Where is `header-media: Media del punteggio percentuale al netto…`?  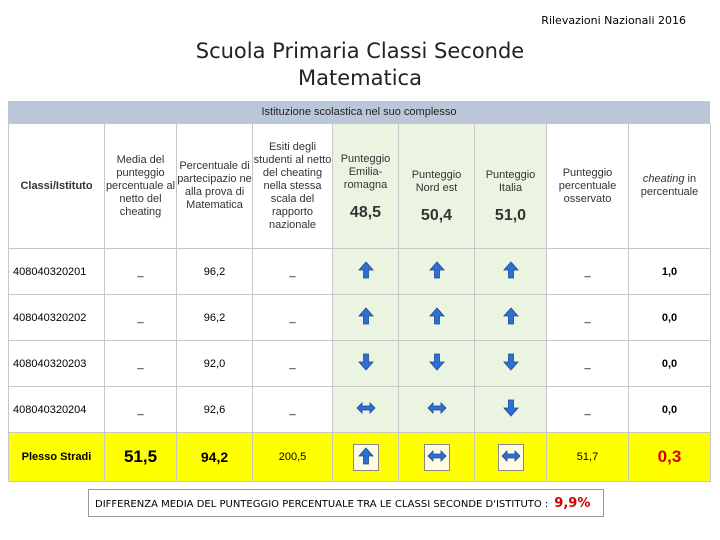
header-media: Media del punteggio percentuale al netto… is located at coordinates (140, 186).